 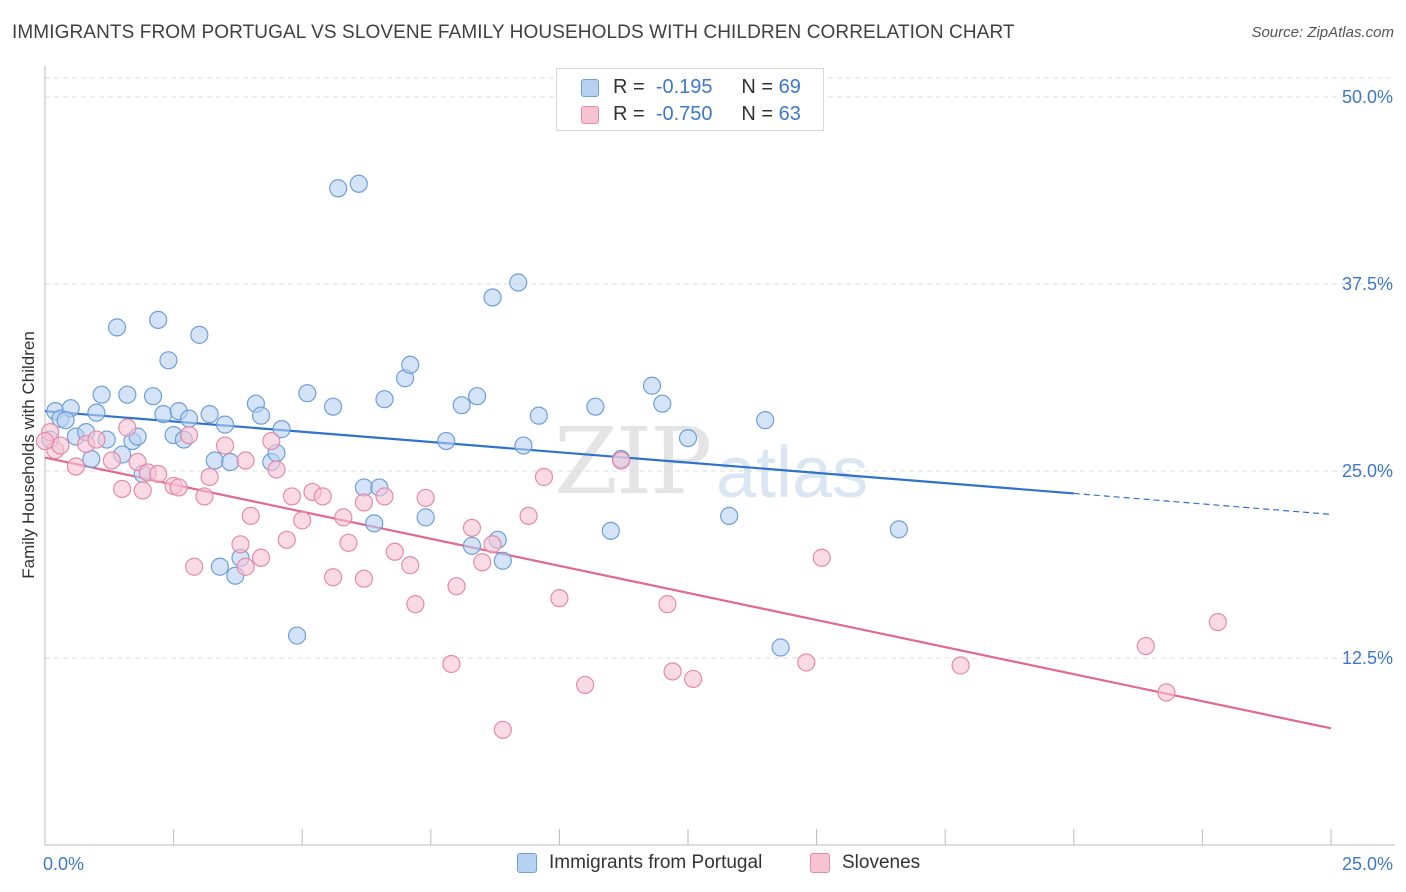 I want to click on series-legend: Immigrants from Portugal Slovenes, so click(x=703, y=865).